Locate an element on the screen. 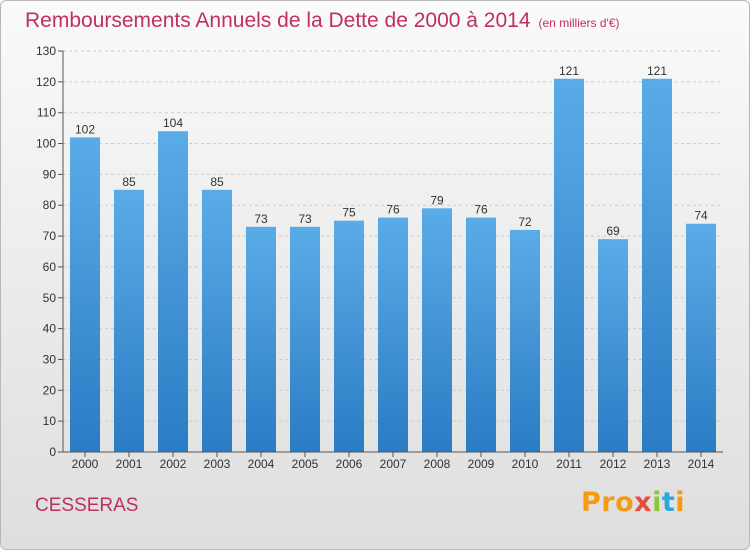  x-tick-label-2013: 2013 is located at coordinates (657, 464).